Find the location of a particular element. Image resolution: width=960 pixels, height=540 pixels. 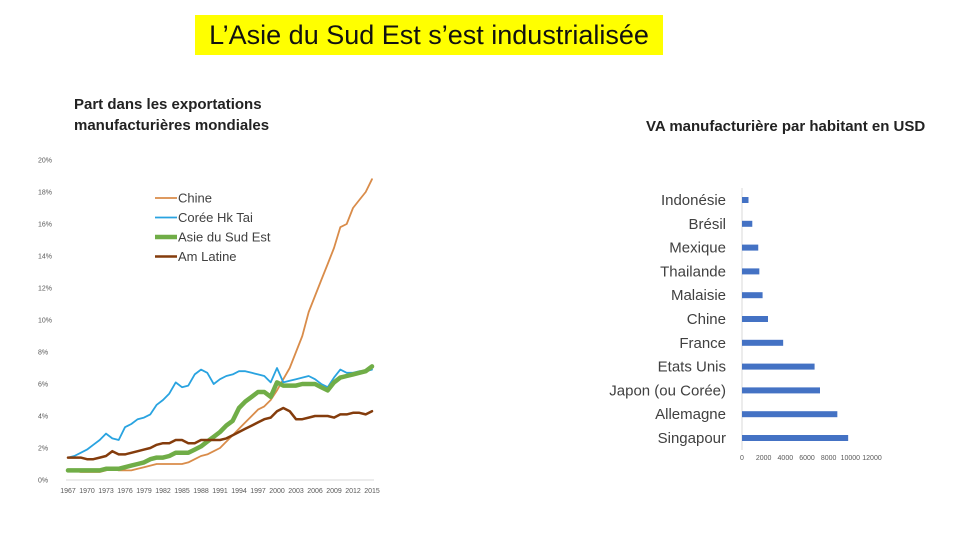

bar-category-label: Etats Unis is located at coordinates (692, 367).